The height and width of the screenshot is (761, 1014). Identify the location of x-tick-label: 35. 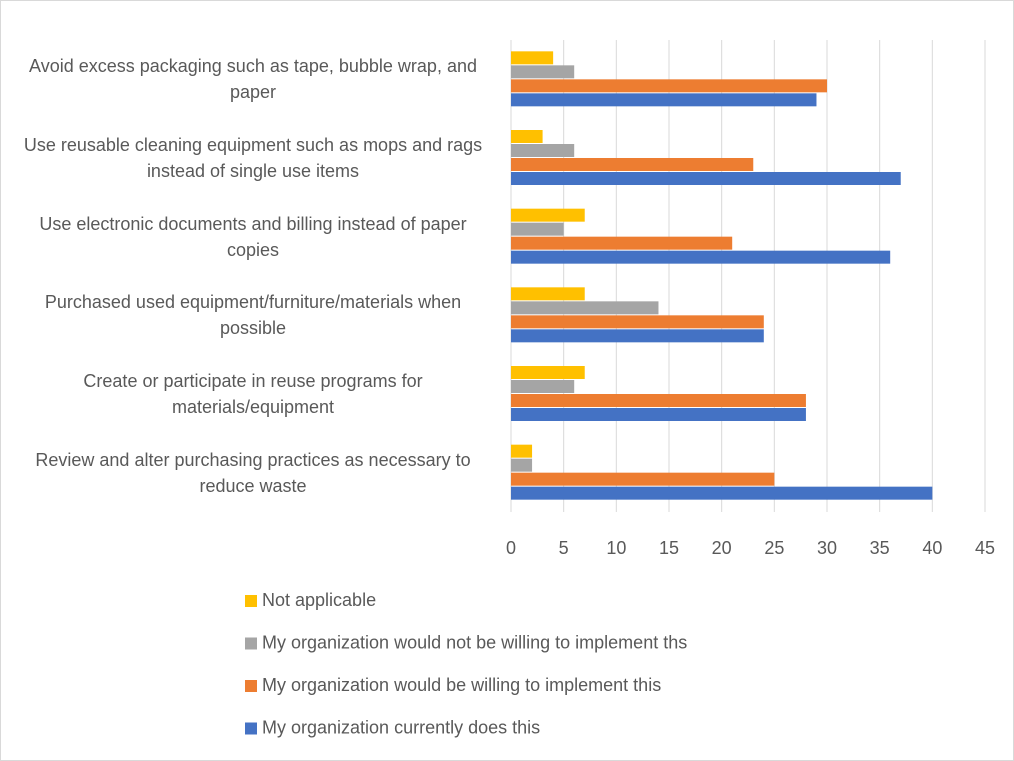
(880, 548).